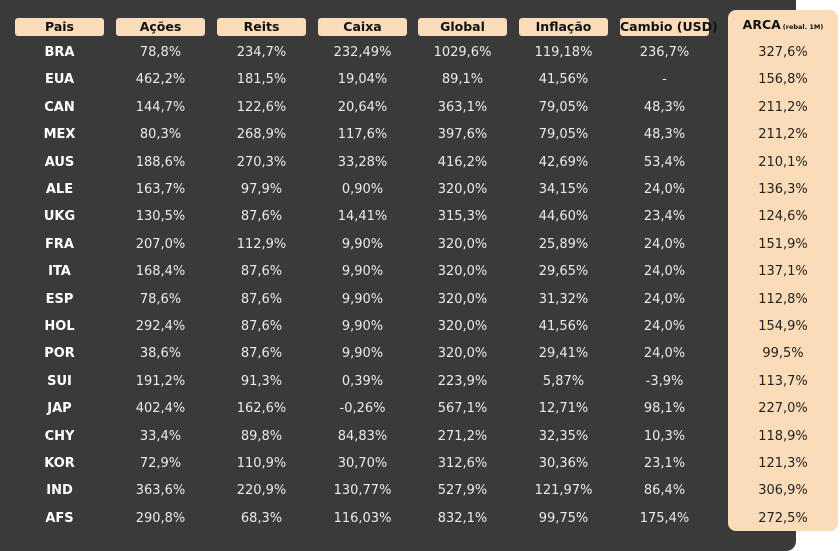  What do you see at coordinates (462, 491) in the screenshot?
I see `cell-global: 527,9%` at bounding box center [462, 491].